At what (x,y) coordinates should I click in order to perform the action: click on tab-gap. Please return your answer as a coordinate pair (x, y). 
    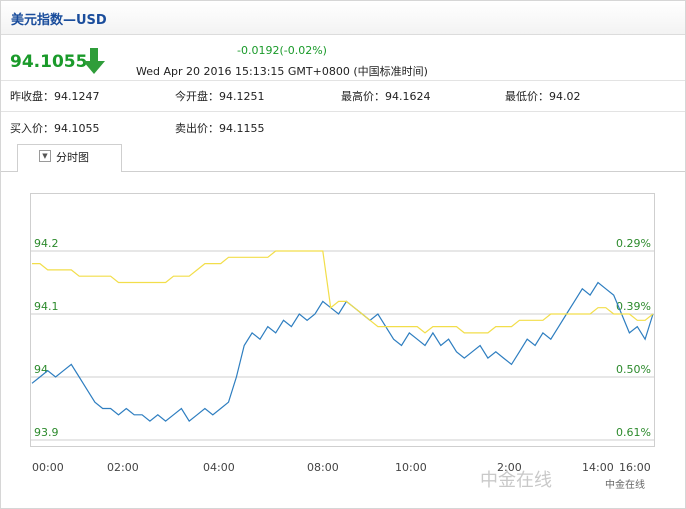
    Looking at the image, I should click on (69, 171).